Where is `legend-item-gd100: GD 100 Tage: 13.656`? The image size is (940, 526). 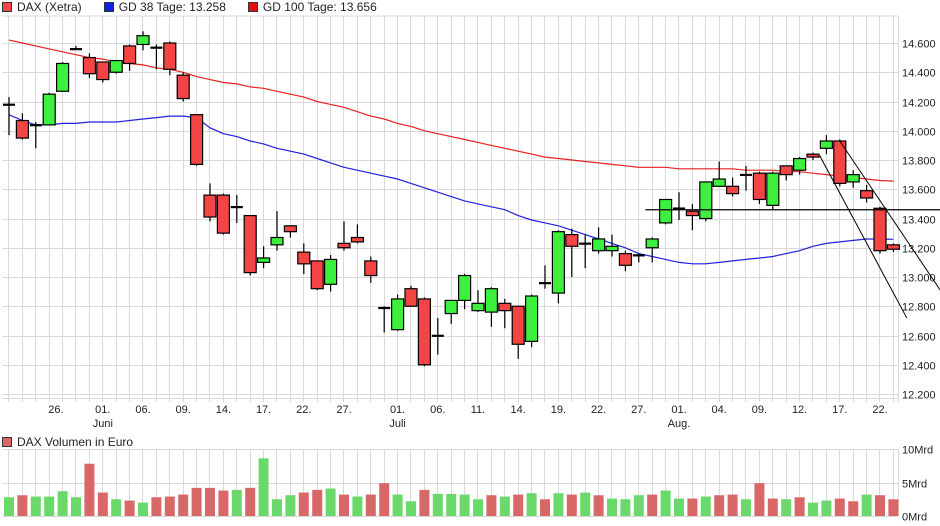 legend-item-gd100: GD 100 Tage: 13.656 is located at coordinates (312, 7).